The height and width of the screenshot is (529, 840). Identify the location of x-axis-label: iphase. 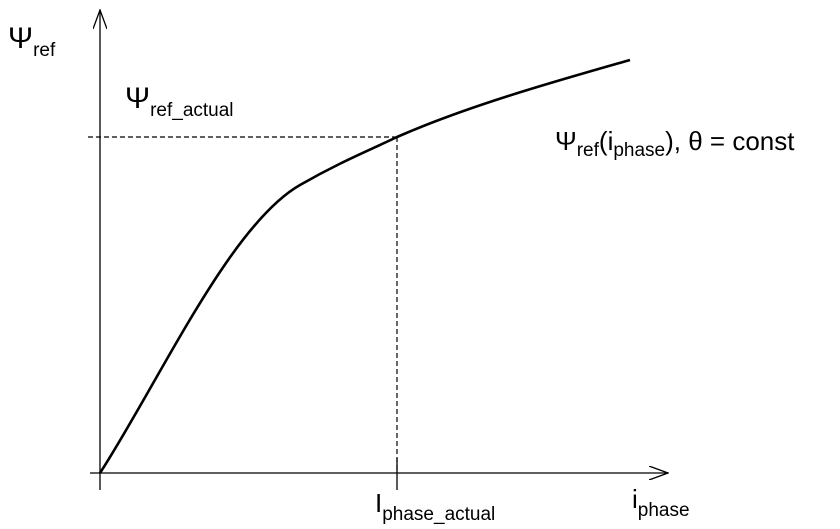
(661, 502).